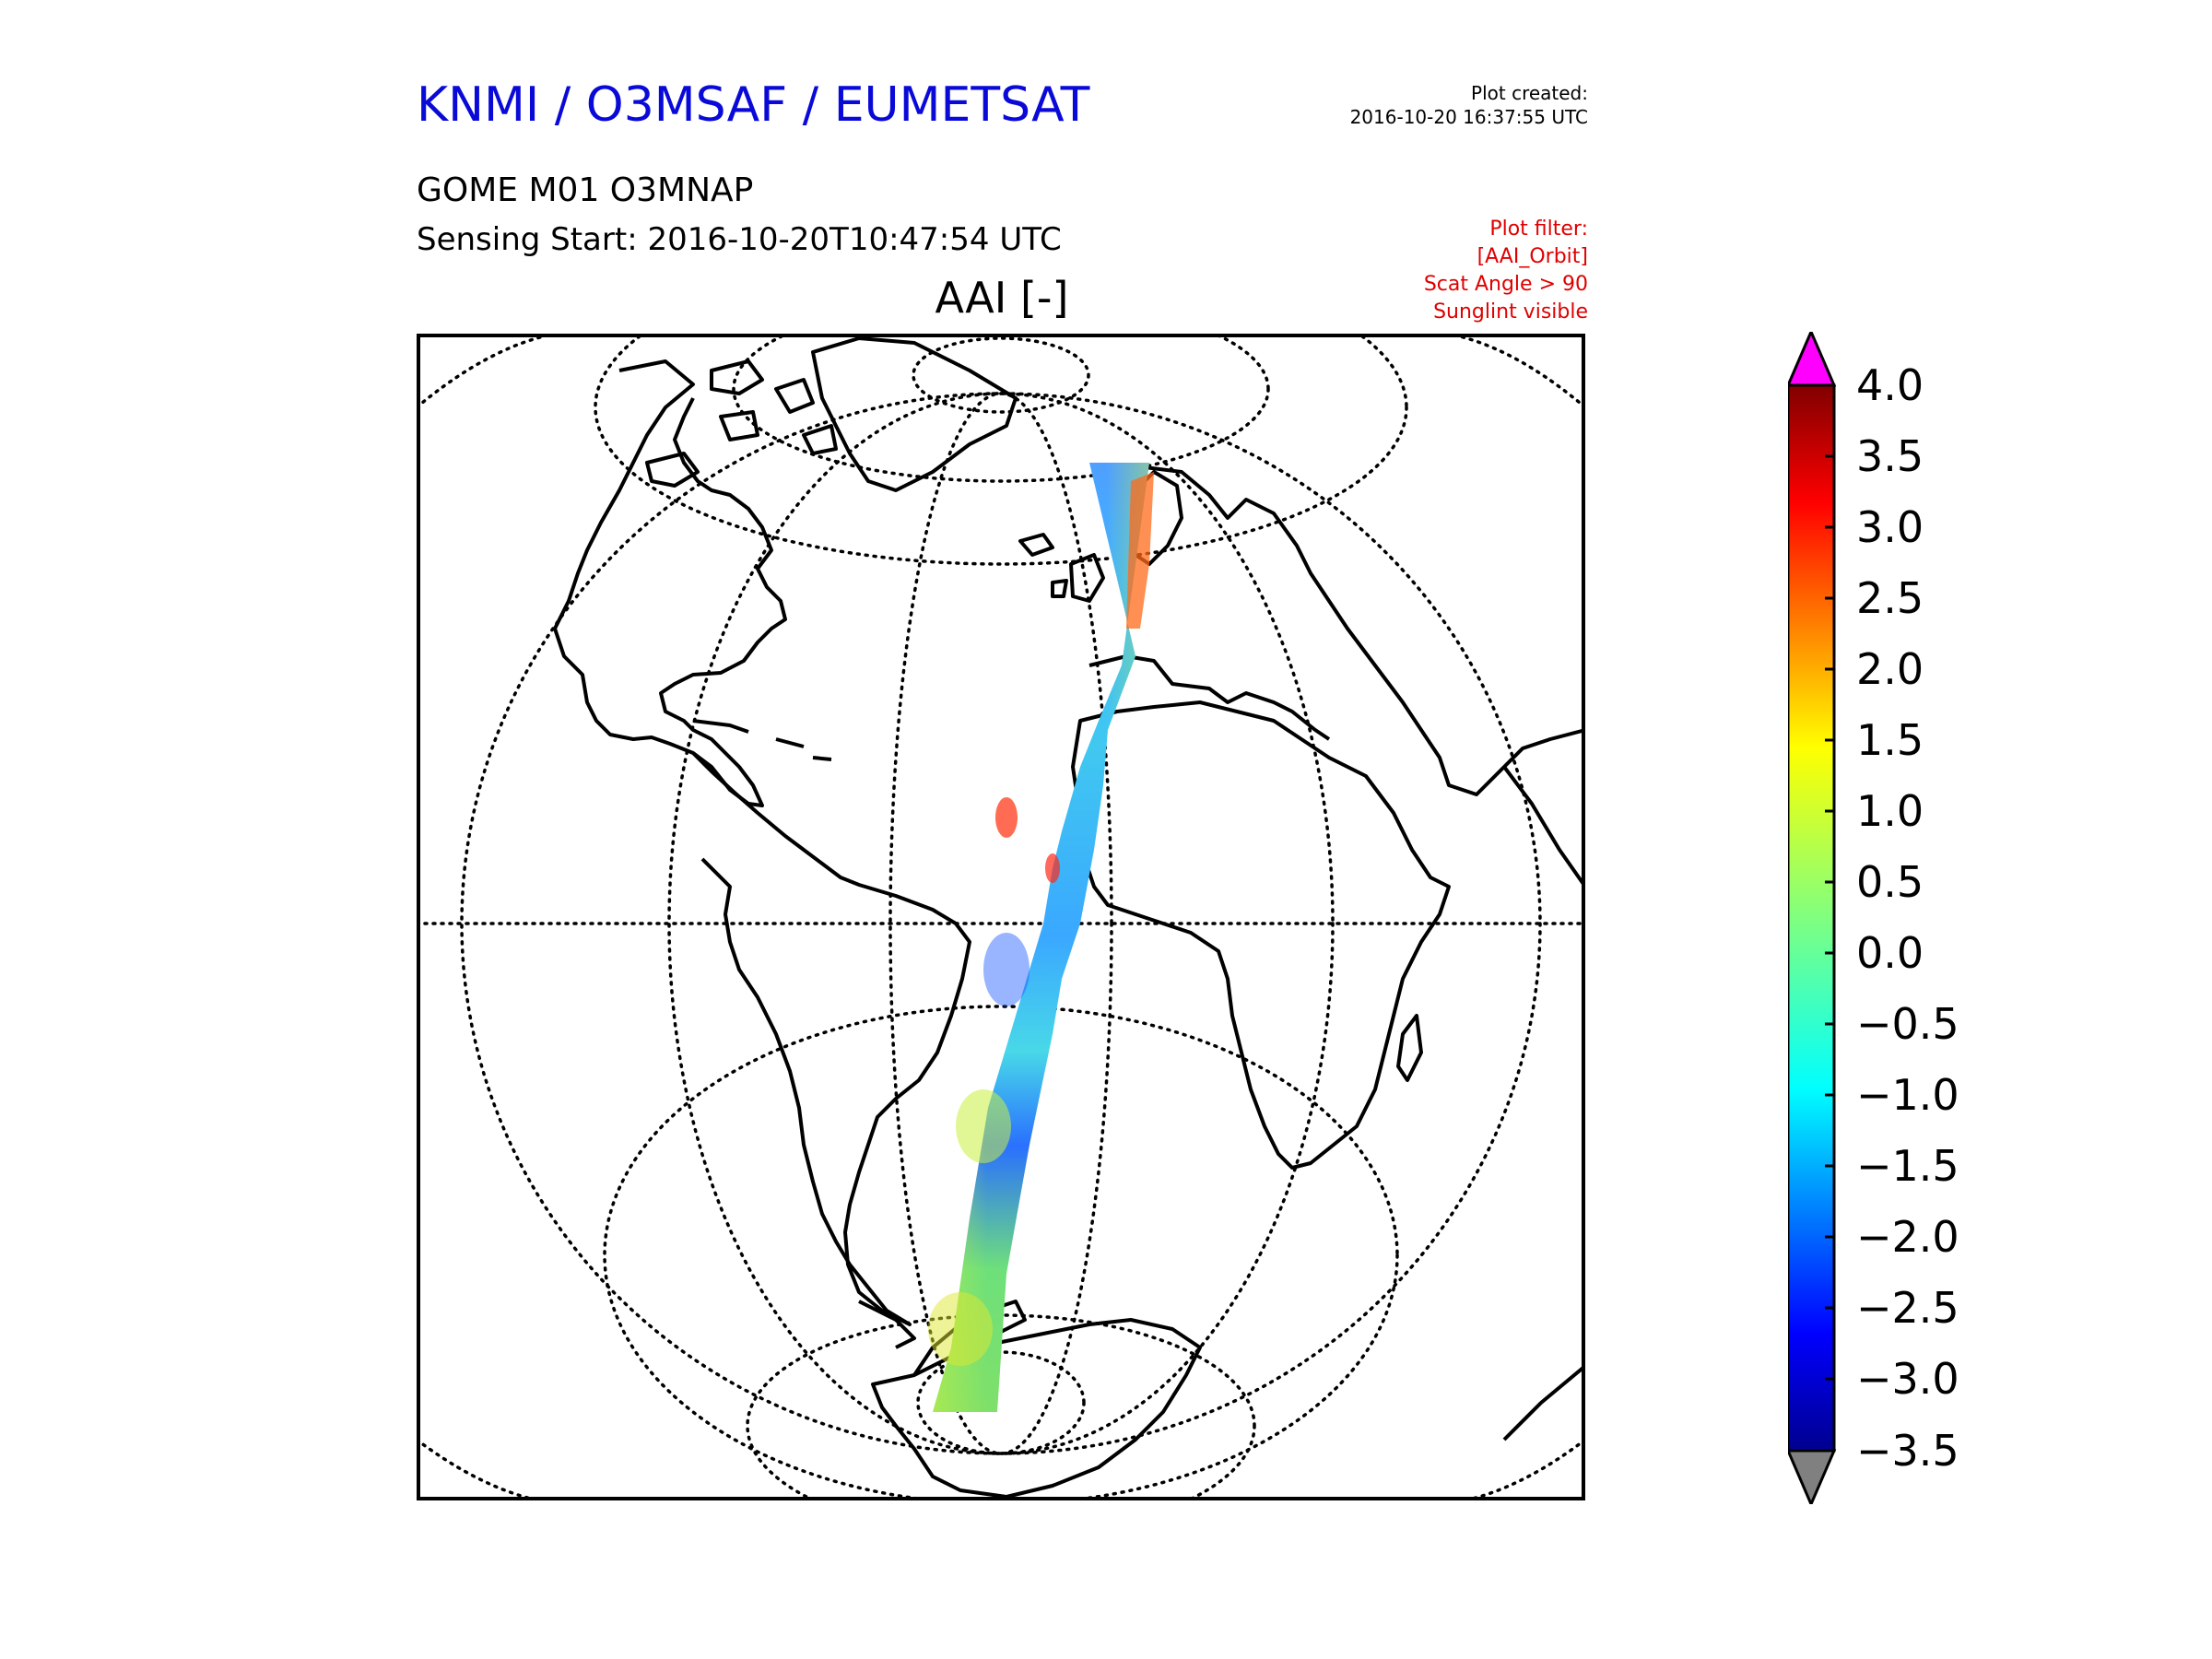 Image resolution: width=2212 pixels, height=1659 pixels. What do you see at coordinates (1890, 527) in the screenshot?
I see `colorbar-tick-label: 3.0` at bounding box center [1890, 527].